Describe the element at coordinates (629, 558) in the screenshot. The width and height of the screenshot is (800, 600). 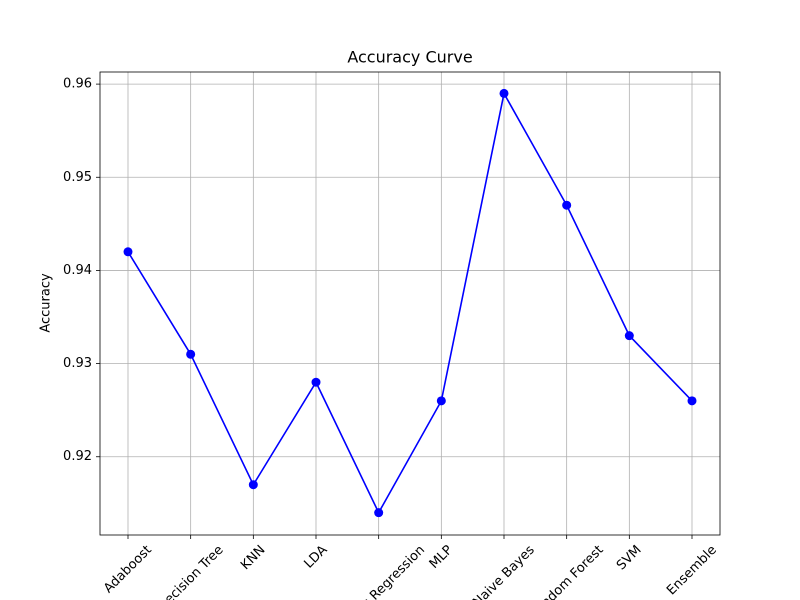
I see `x-tick-label: SVM` at that location.